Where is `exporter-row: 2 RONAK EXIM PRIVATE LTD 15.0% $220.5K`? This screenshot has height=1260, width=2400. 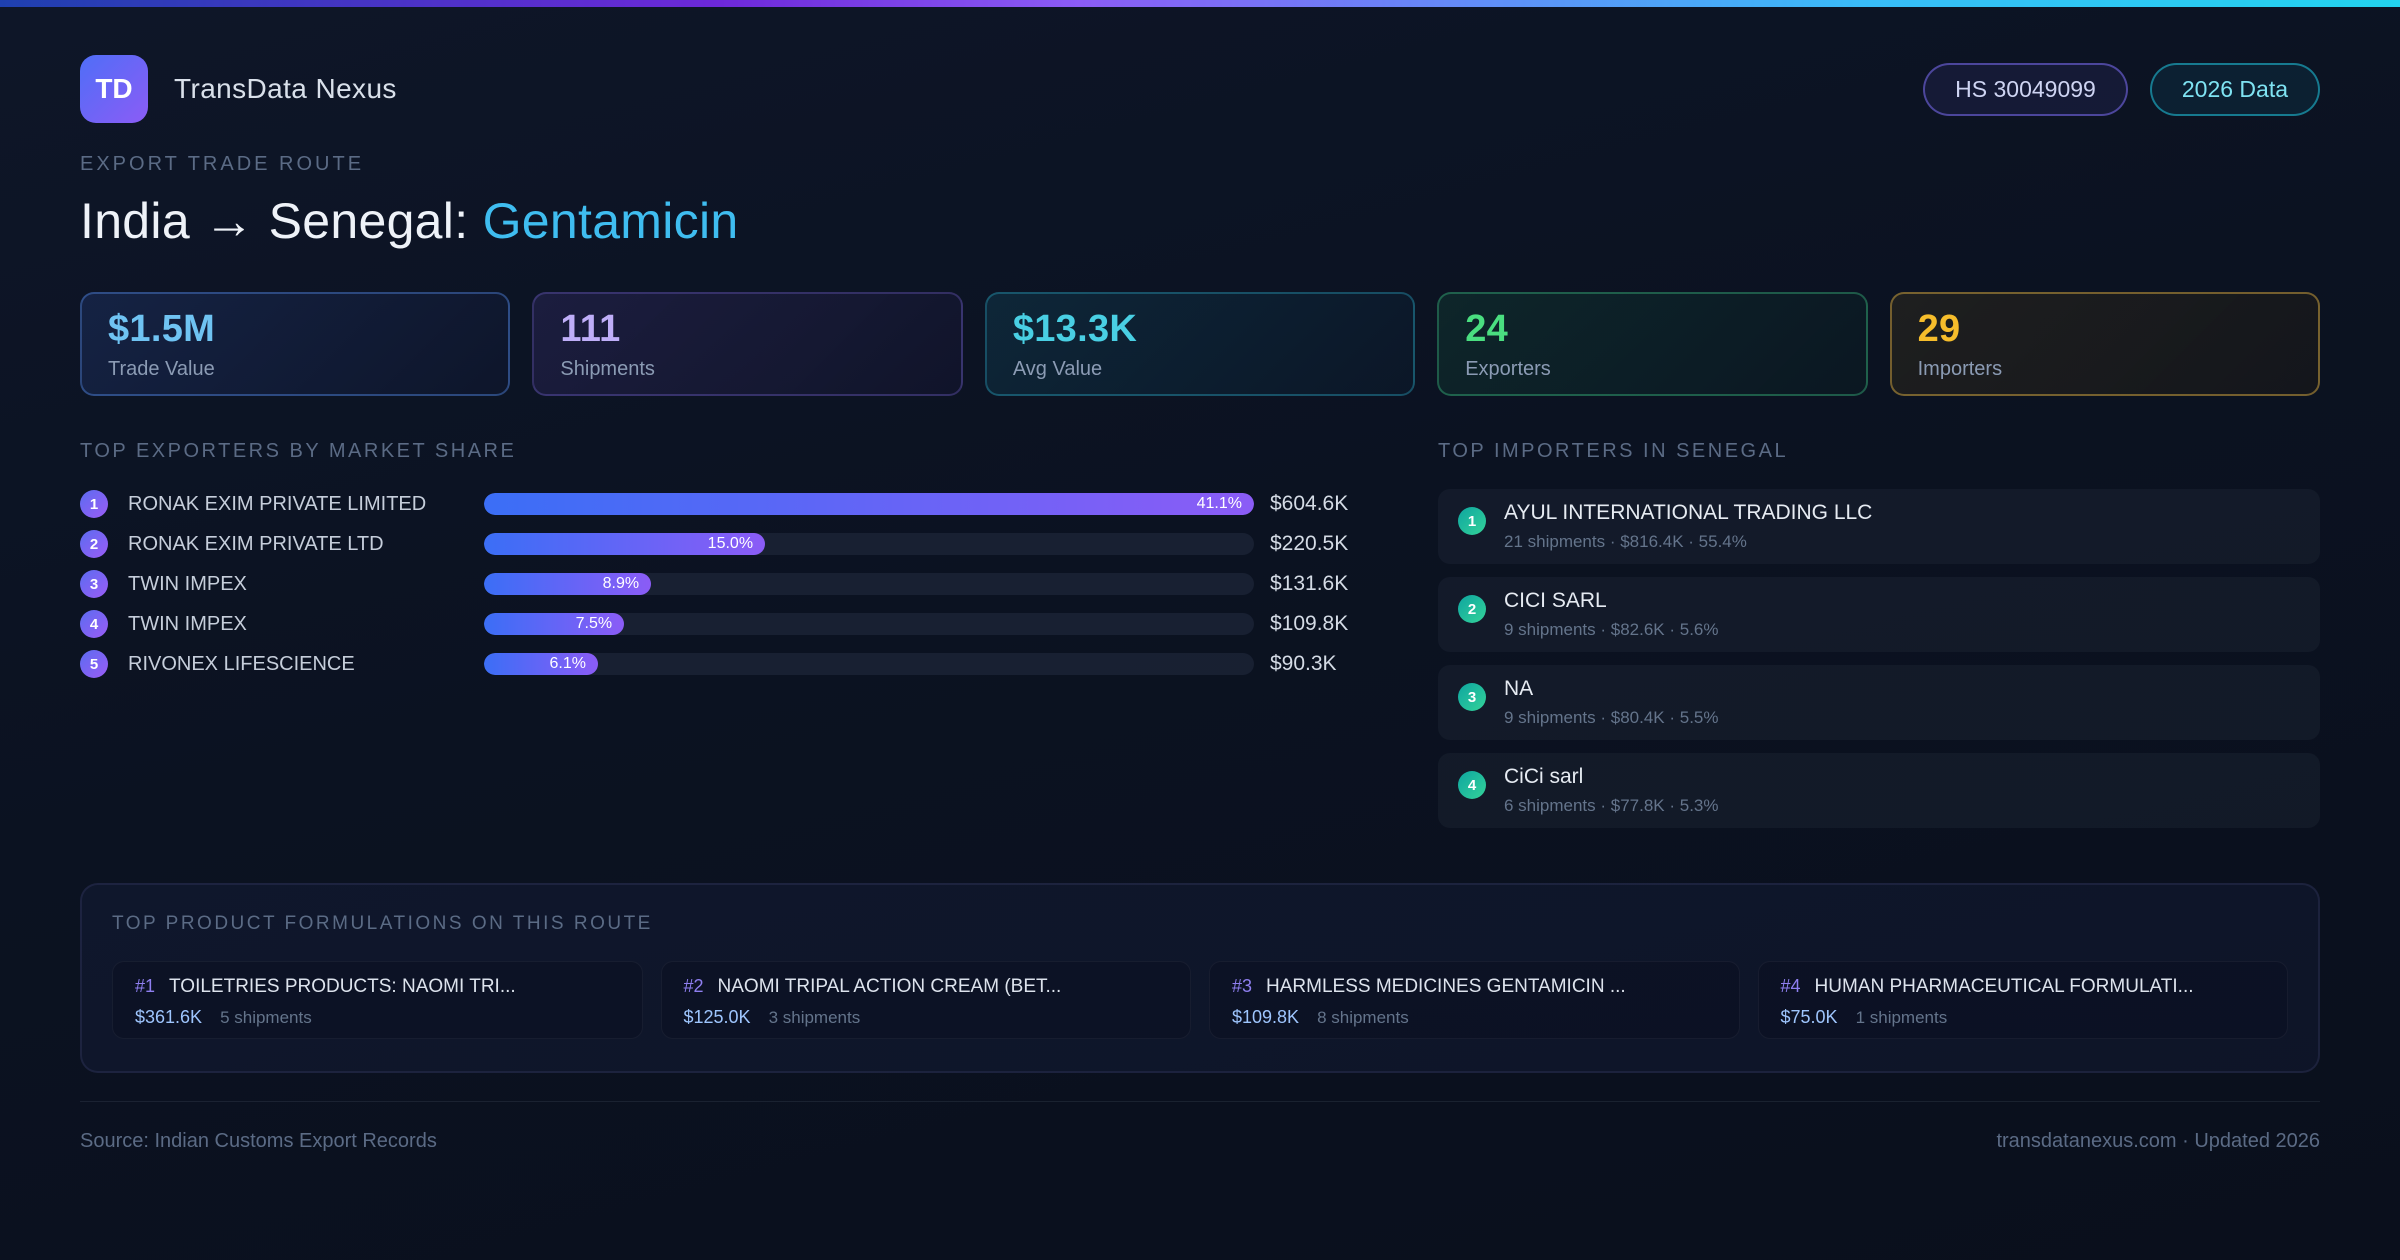
exporter-row: 2 RONAK EXIM PRIVATE LTD 15.0% $220.5K is located at coordinates (727, 544).